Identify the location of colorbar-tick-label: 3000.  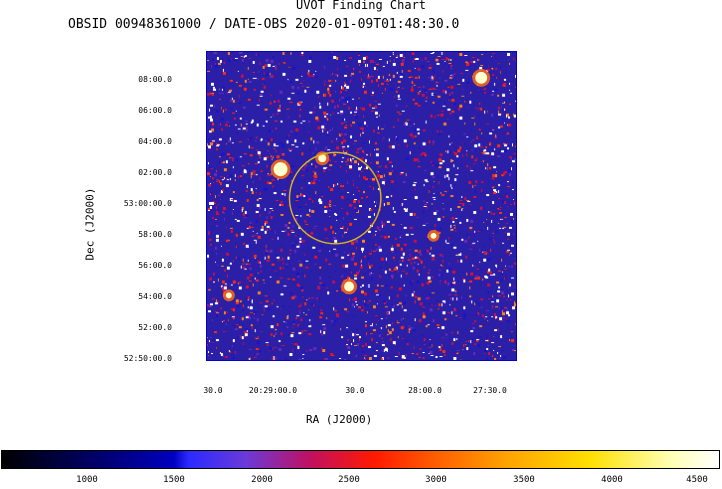
(436, 480).